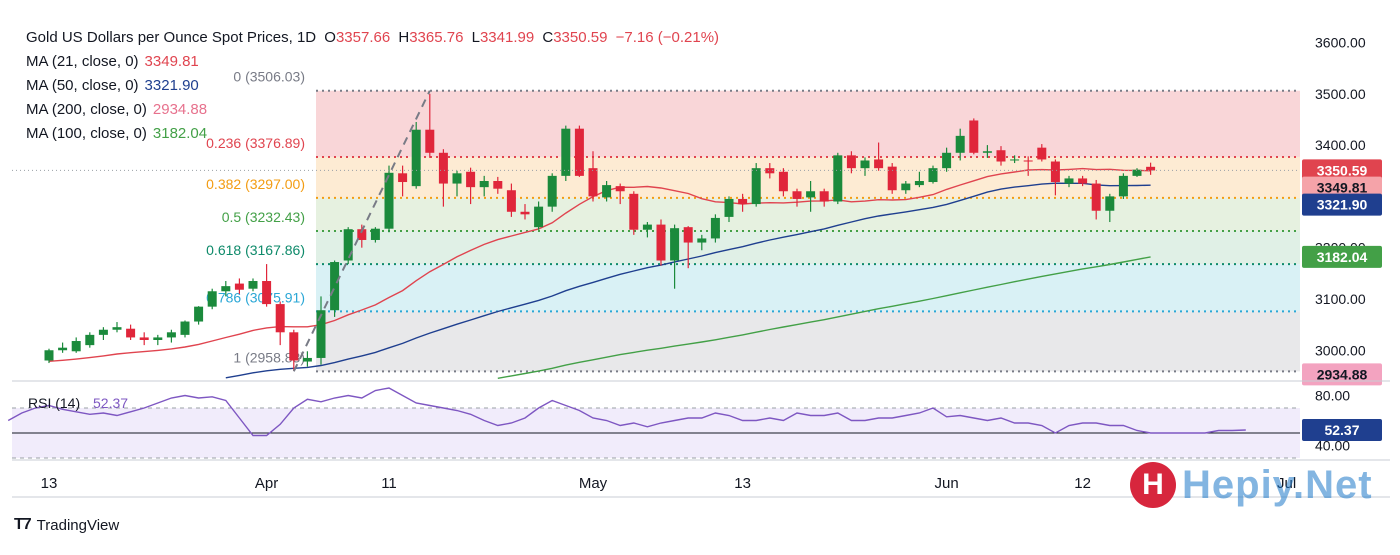  I want to click on ma200-value: 2934.88, so click(180, 109).